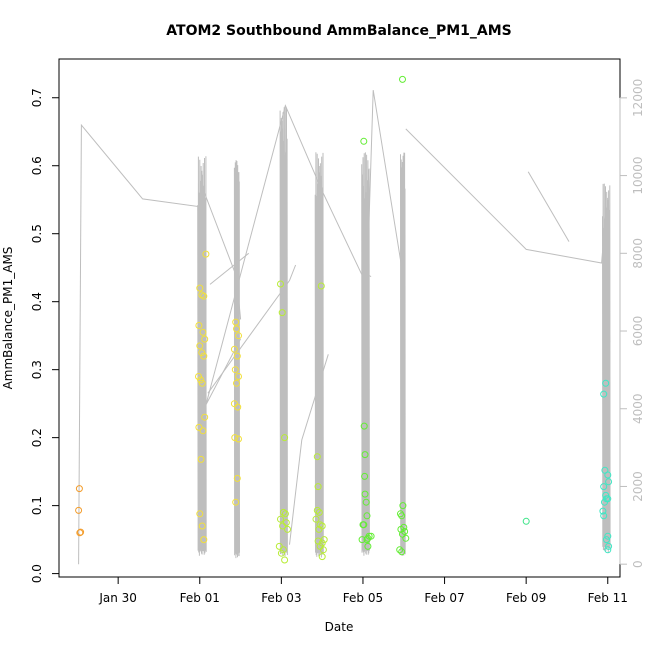 The height and width of the screenshot is (650, 650). What do you see at coordinates (37, 437) in the screenshot?
I see `y-tick-label: 0.2` at bounding box center [37, 437].